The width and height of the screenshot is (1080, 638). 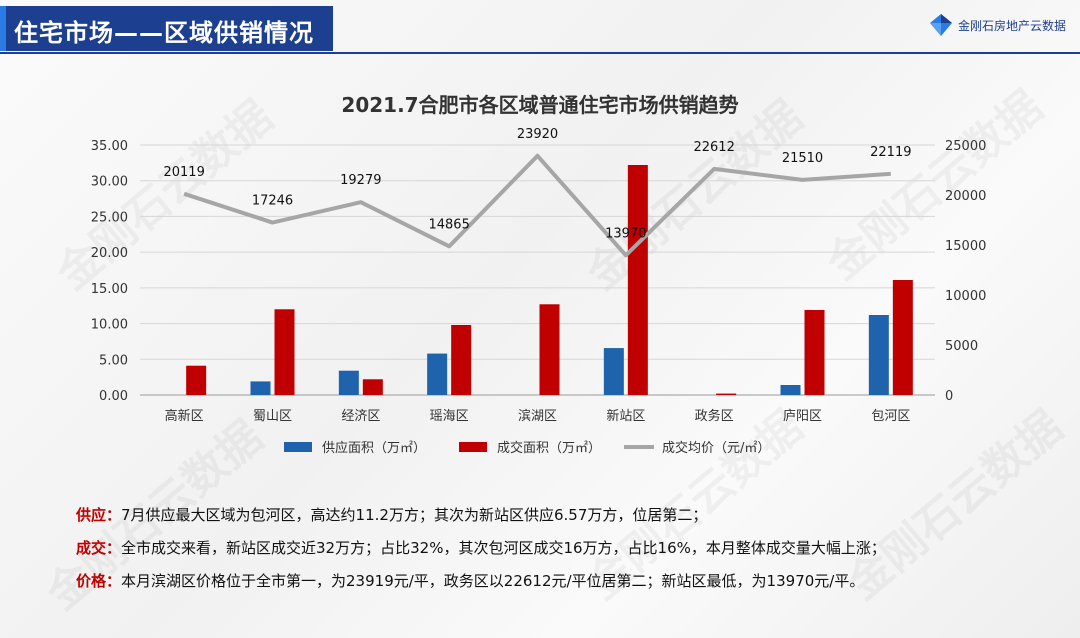 What do you see at coordinates (109, 217) in the screenshot?
I see `y-left-tick-label: 25.00` at bounding box center [109, 217].